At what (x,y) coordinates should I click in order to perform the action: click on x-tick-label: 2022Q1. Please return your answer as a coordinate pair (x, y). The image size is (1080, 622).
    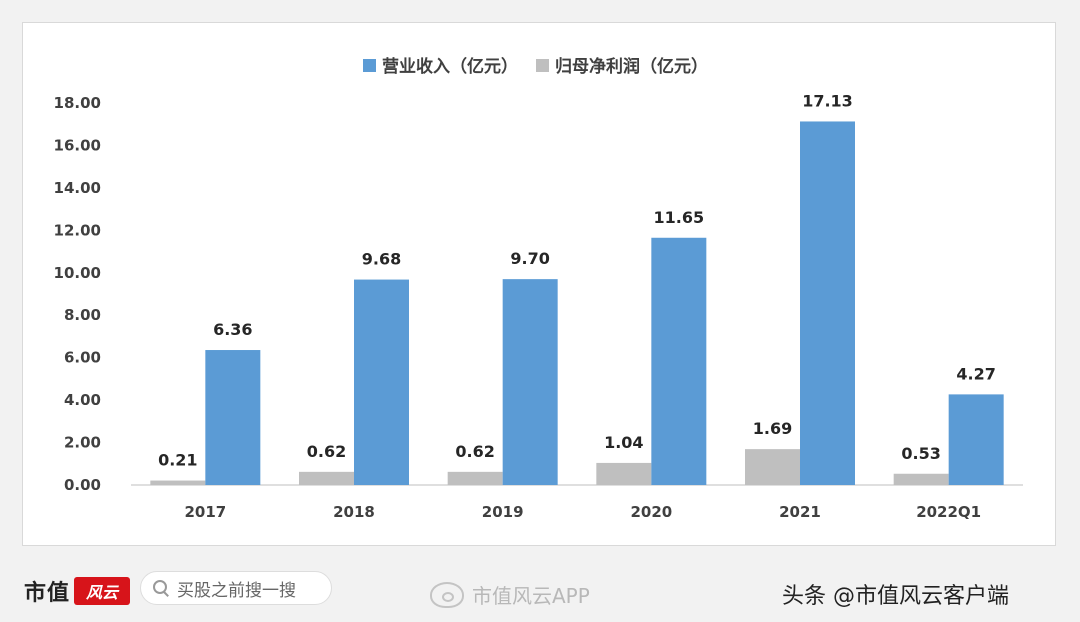
    Looking at the image, I should click on (948, 512).